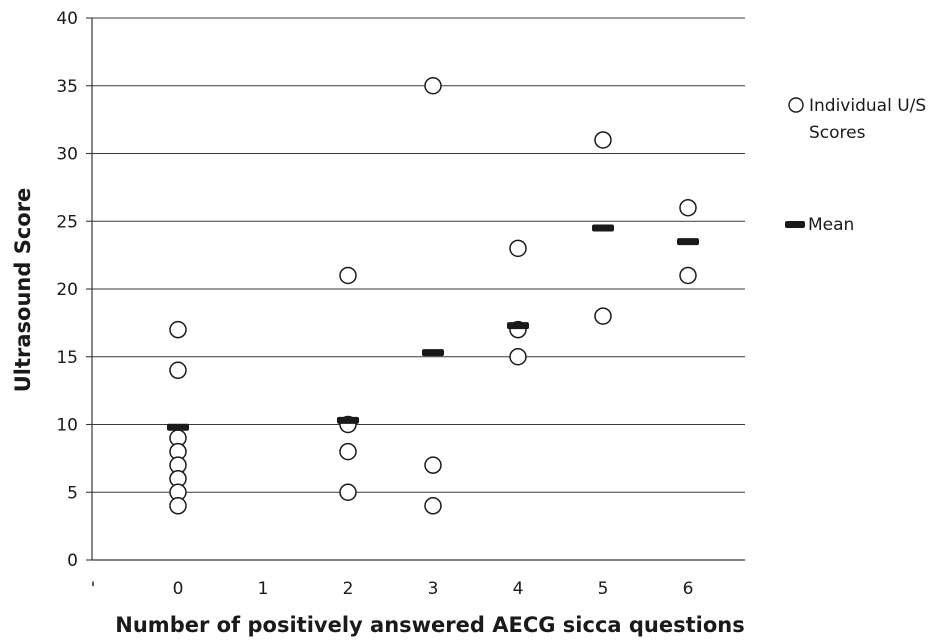 The width and height of the screenshot is (945, 642). I want to click on y-axis-title: Ultrasound Score, so click(23, 290).